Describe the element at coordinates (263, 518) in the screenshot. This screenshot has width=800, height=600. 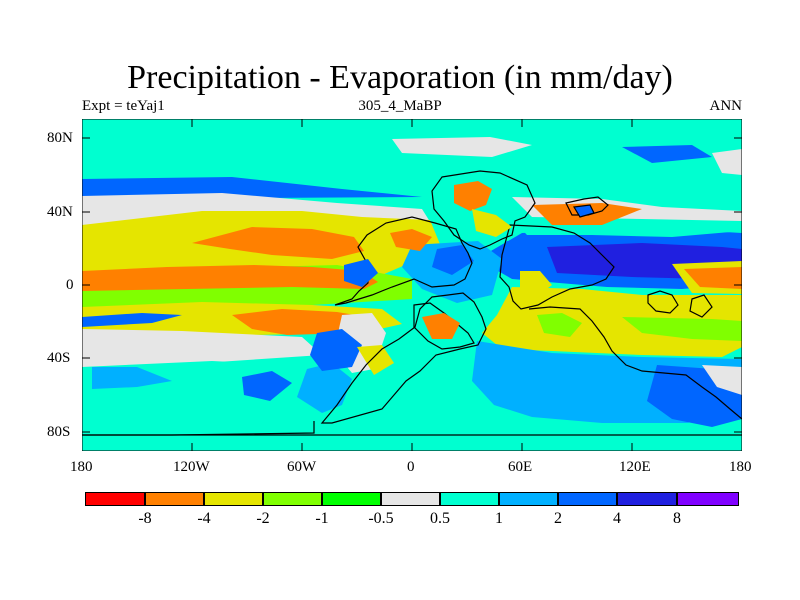
I see `legend-label-neg2: -2` at that location.